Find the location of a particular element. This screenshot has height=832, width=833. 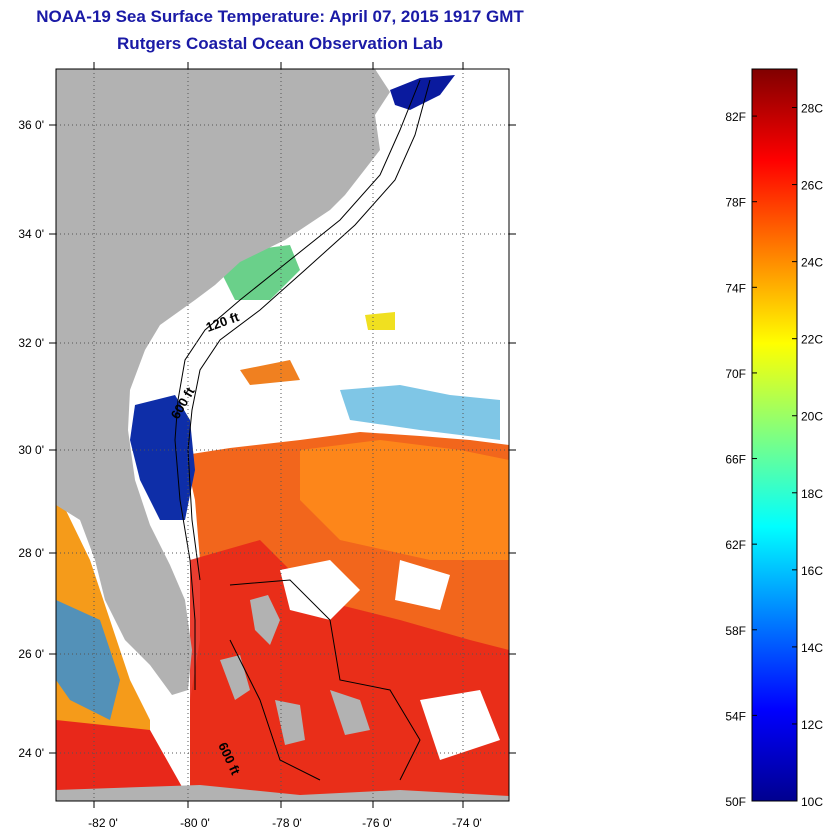

lat-label: 30 0' is located at coordinates (31, 450).